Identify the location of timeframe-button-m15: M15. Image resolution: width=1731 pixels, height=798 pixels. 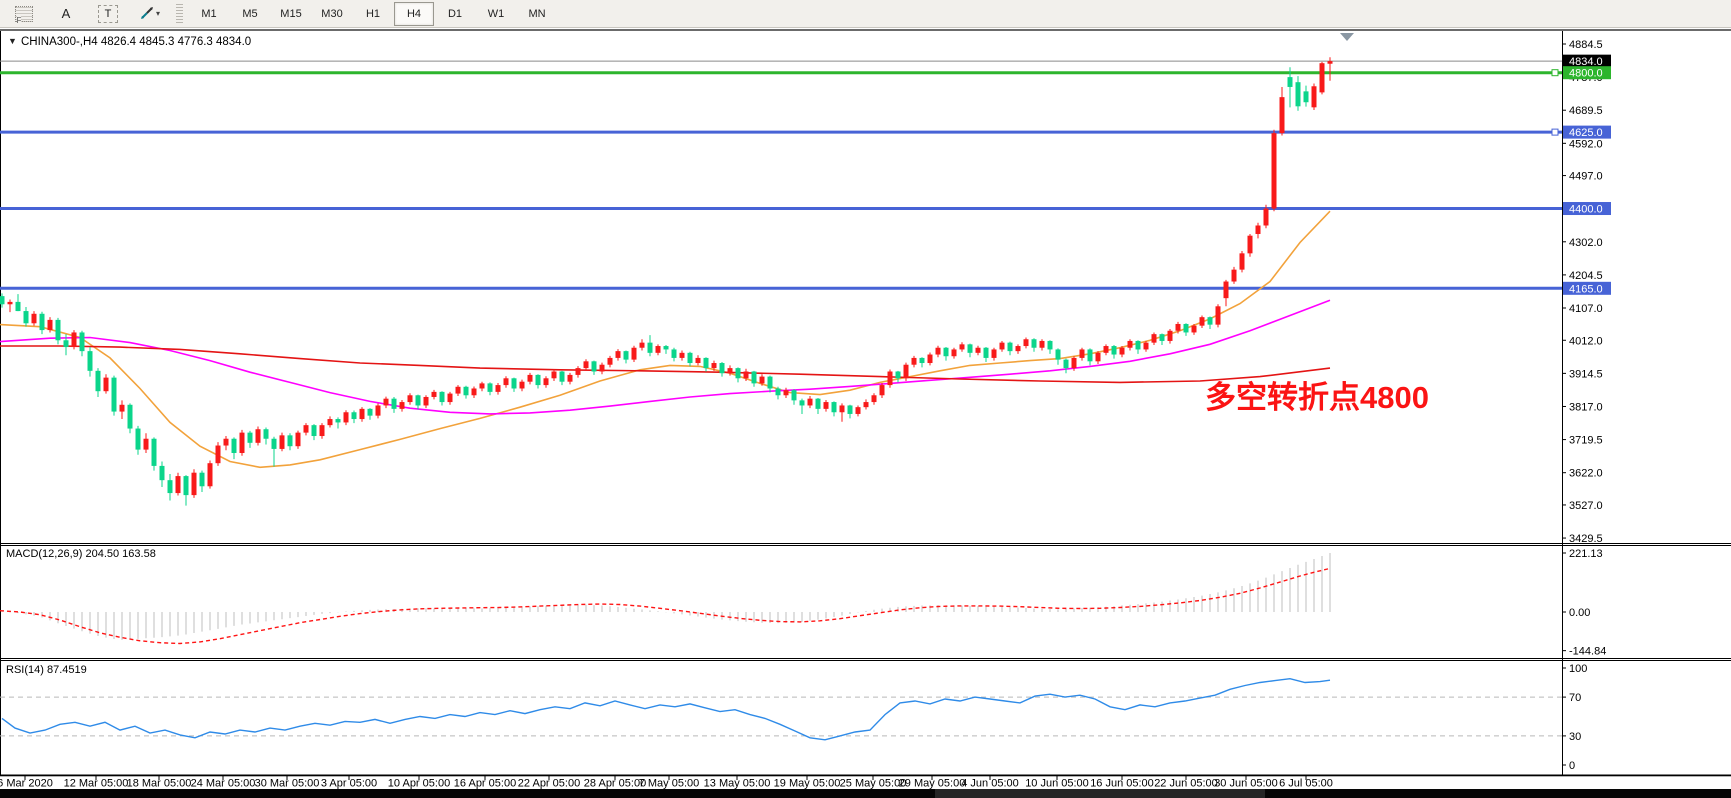
(291, 13).